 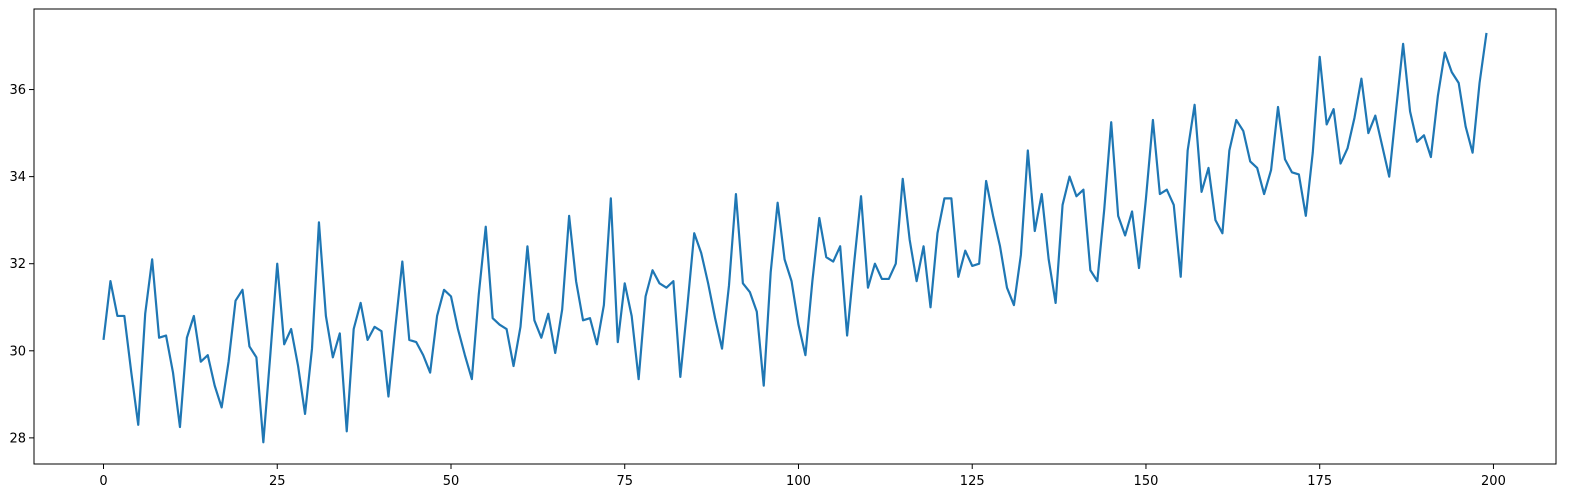 What do you see at coordinates (798, 481) in the screenshot?
I see `x-tick-label: 100` at bounding box center [798, 481].